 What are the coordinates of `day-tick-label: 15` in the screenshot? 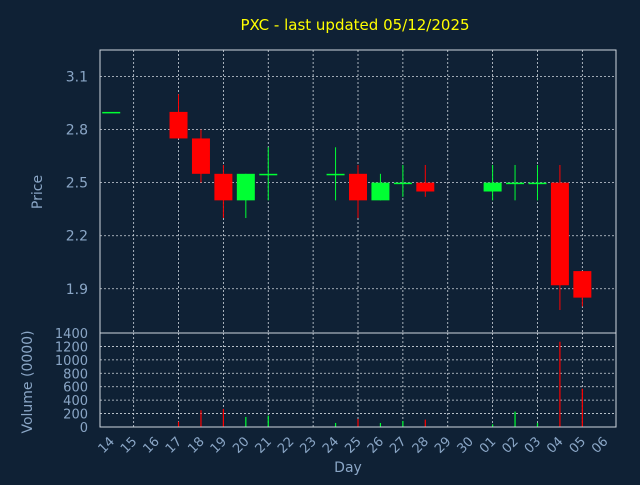 It's located at (129, 445).